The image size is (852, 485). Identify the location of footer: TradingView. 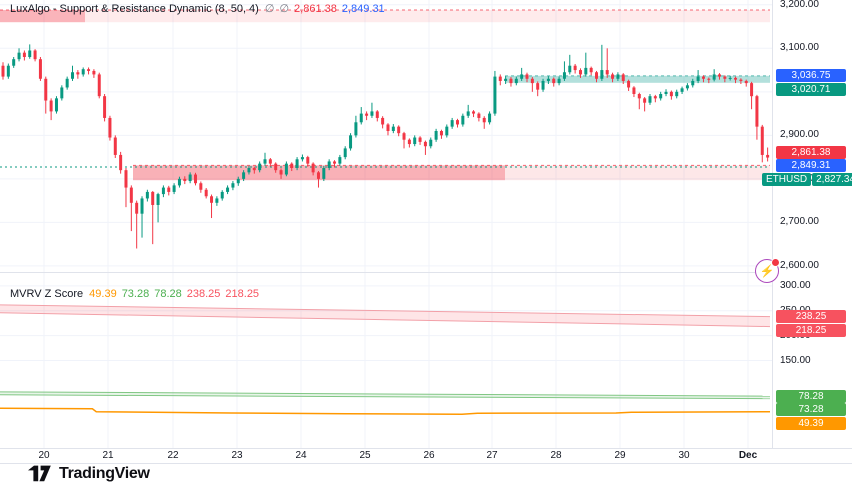
(426, 474).